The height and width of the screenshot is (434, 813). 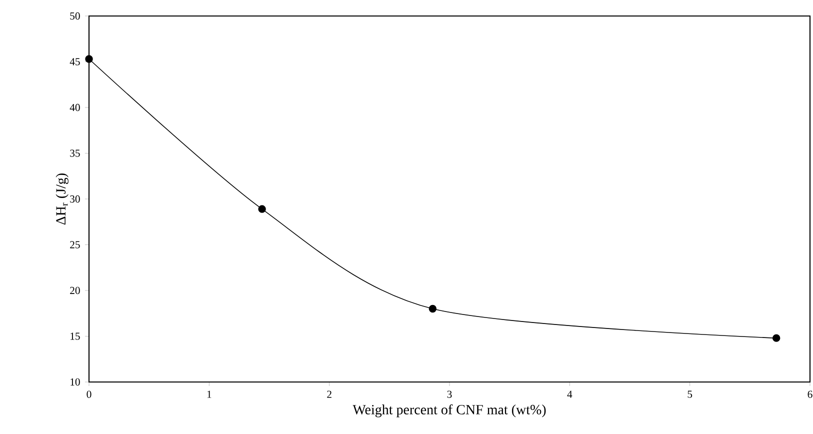 What do you see at coordinates (329, 394) in the screenshot?
I see `x-tick-label: 2` at bounding box center [329, 394].